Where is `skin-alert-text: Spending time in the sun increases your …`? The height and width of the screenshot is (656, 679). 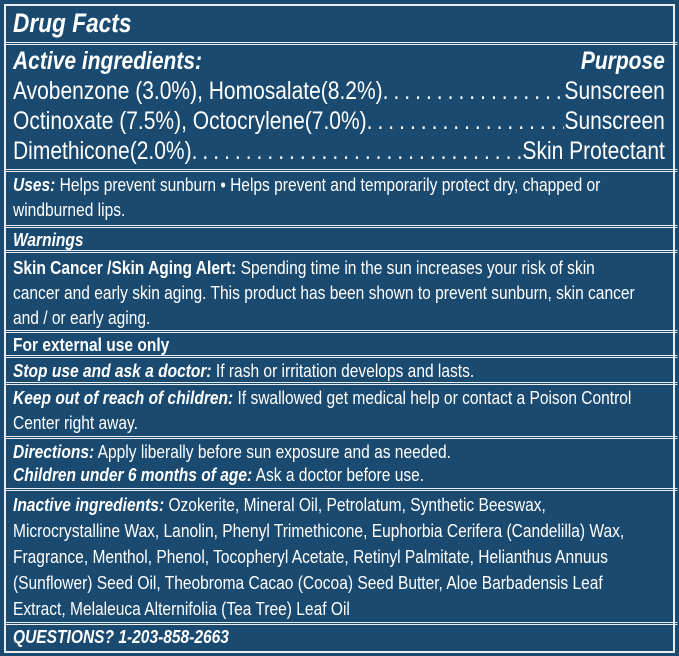 skin-alert-text: Spending time in the sun increases your … is located at coordinates (415, 267).